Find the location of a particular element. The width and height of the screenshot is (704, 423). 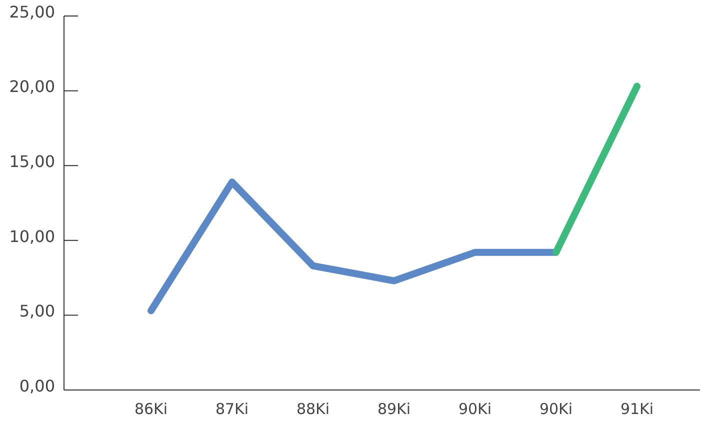

x-tick-label: 86Ki is located at coordinates (151, 409).